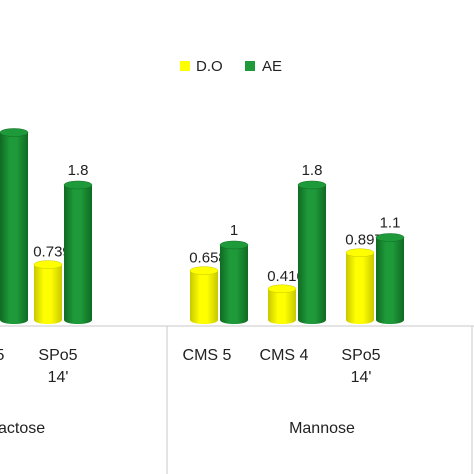 The height and width of the screenshot is (474, 474). What do you see at coordinates (364, 240) in the screenshot?
I see `value-label-do-4: 0.897` at bounding box center [364, 240].